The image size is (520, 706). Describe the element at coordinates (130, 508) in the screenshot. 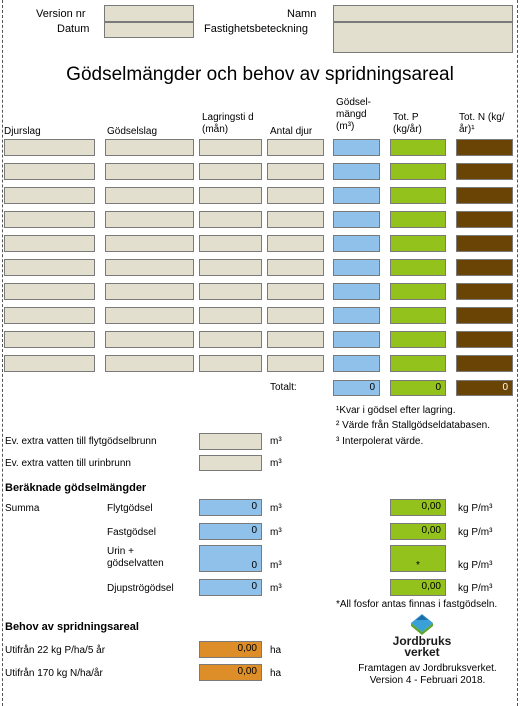

I see `calc-flyt-label: Flytgödsel` at that location.